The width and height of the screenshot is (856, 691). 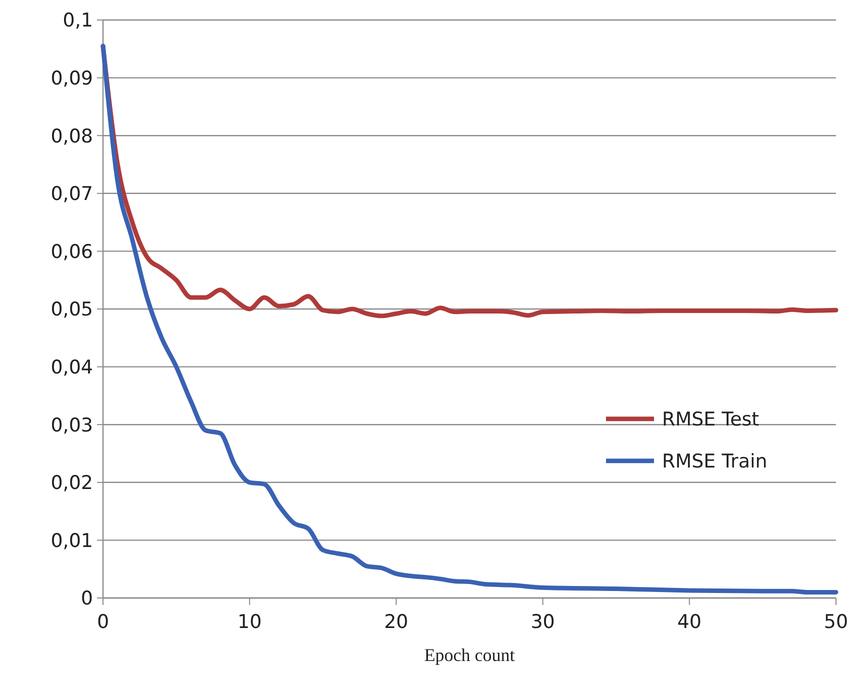 What do you see at coordinates (71, 194) in the screenshot?
I see `y-tick-label: 0,07` at bounding box center [71, 194].